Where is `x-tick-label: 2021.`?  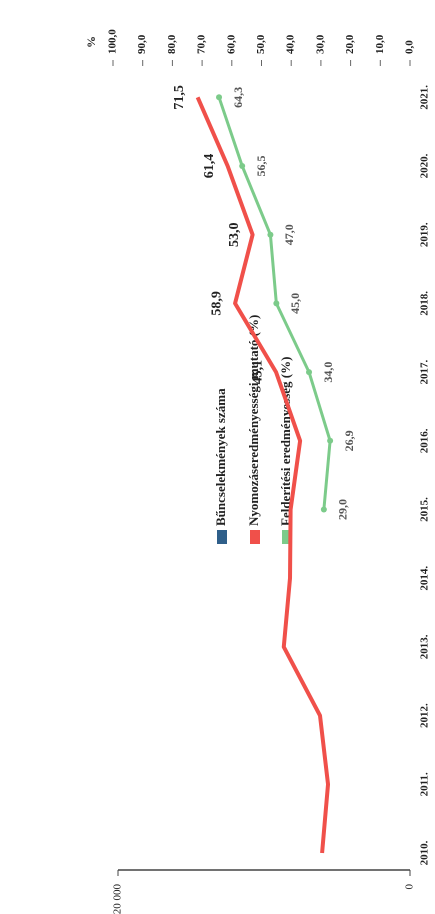
x-tick-label: 2021. is located at coordinates (425, 97).